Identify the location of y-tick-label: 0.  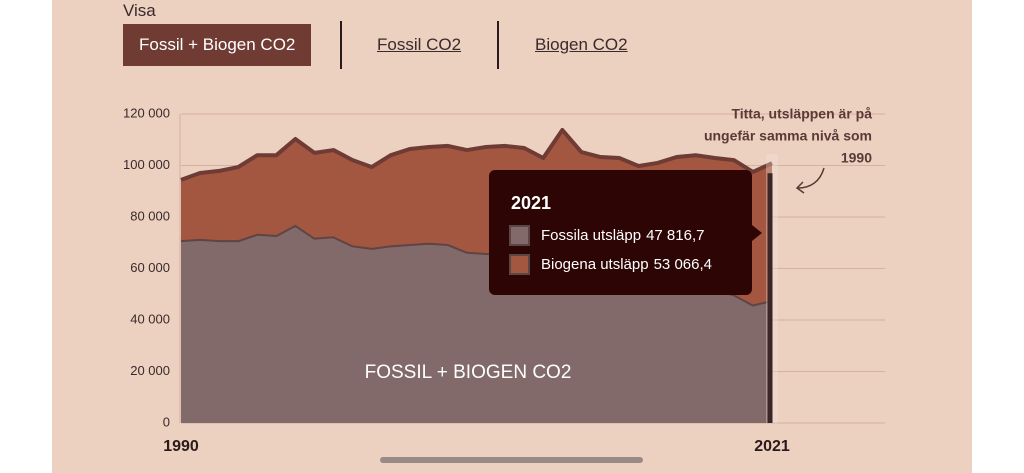
(166, 421).